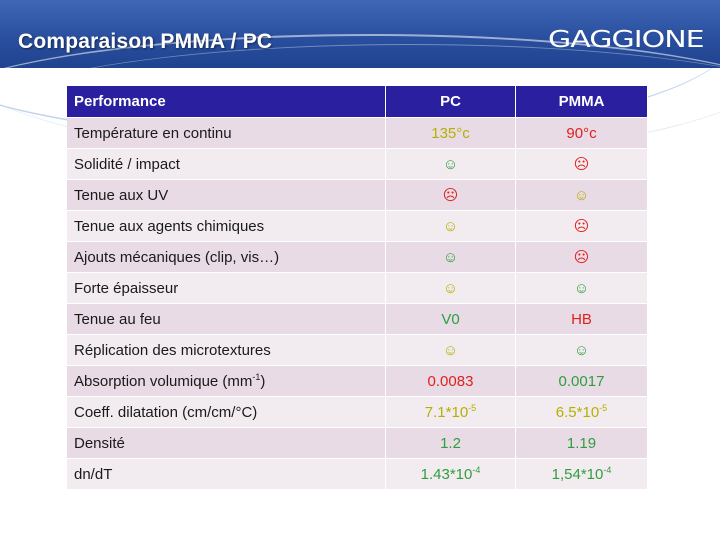  I want to click on header-arc-secondary, so click(360, 56).